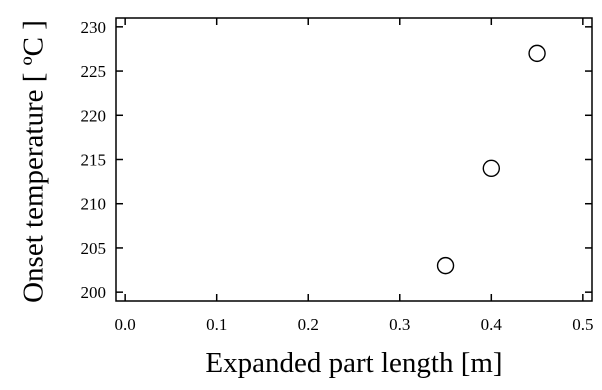 This screenshot has width=602, height=390. What do you see at coordinates (34, 161) in the screenshot?
I see `y-axis-title: Onset temperature [ ºC ]` at bounding box center [34, 161].